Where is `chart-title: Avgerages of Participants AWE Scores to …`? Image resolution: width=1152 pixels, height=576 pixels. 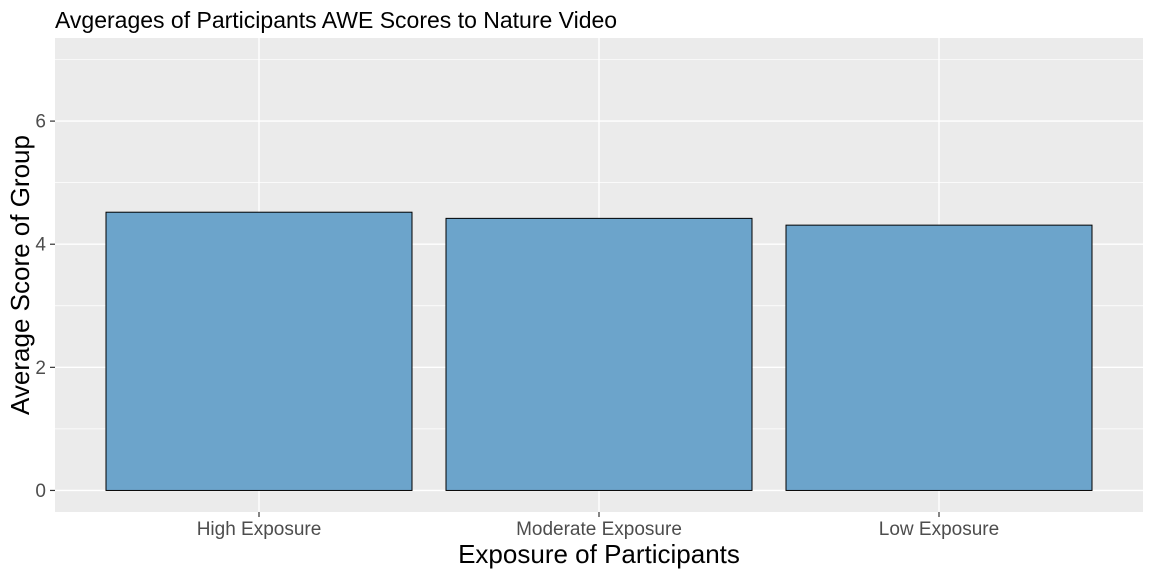 chart-title: Avgerages of Participants AWE Scores to … is located at coordinates (336, 20).